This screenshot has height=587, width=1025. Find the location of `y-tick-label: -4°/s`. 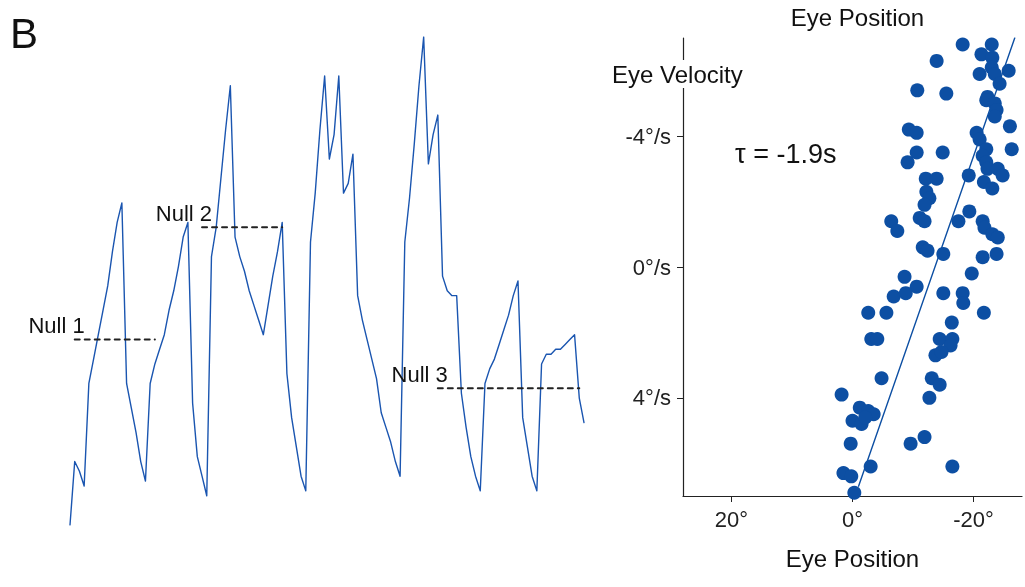

y-tick-label: -4°/s is located at coordinates (648, 136).